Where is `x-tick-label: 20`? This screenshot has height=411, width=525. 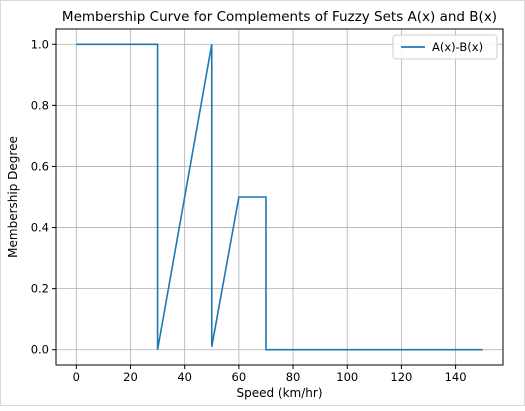 x-tick-label: 20 is located at coordinates (130, 377).